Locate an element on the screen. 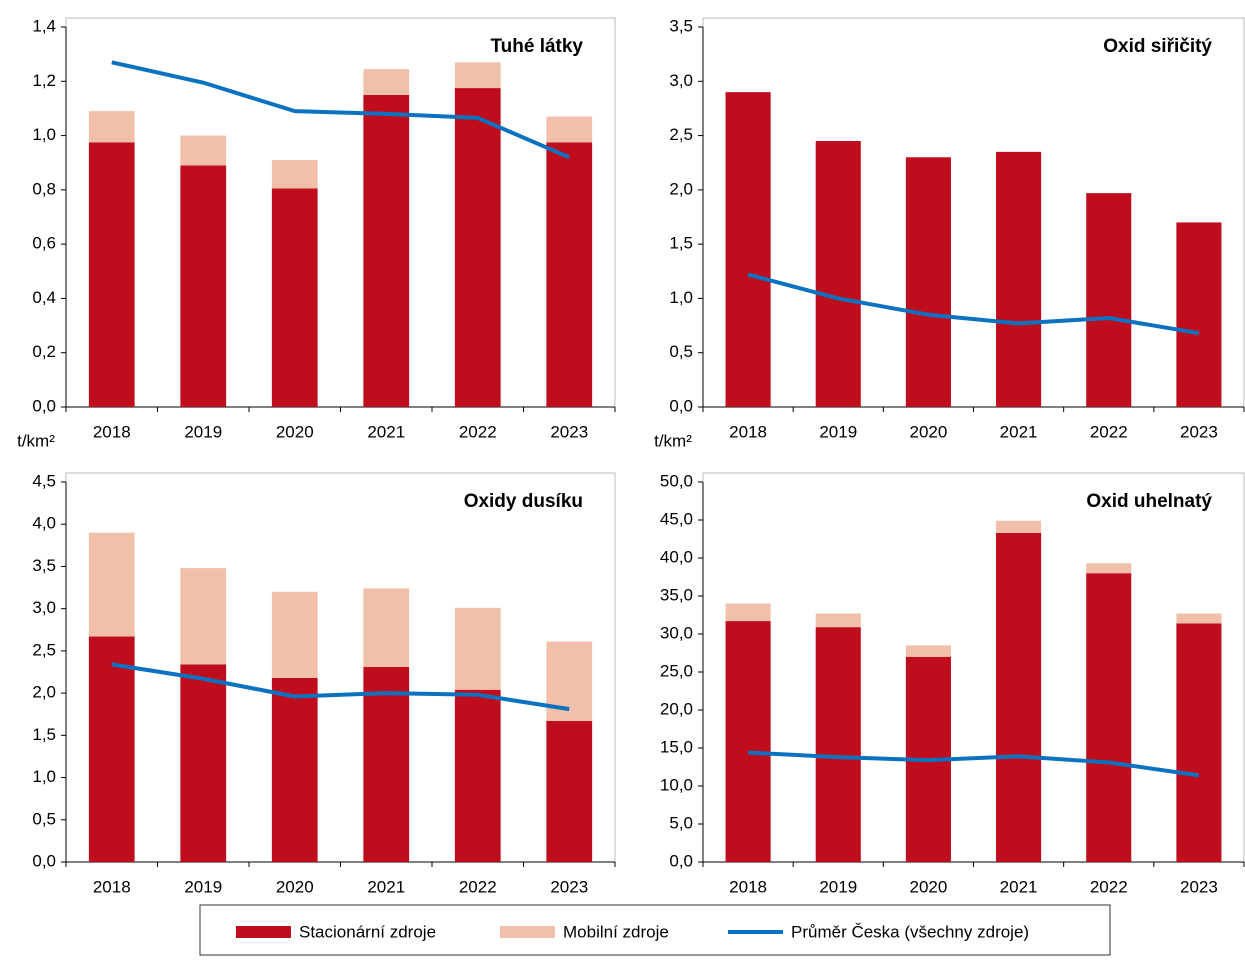 This screenshot has height=961, width=1245. y-tick-label: 45,0 is located at coordinates (676, 518).